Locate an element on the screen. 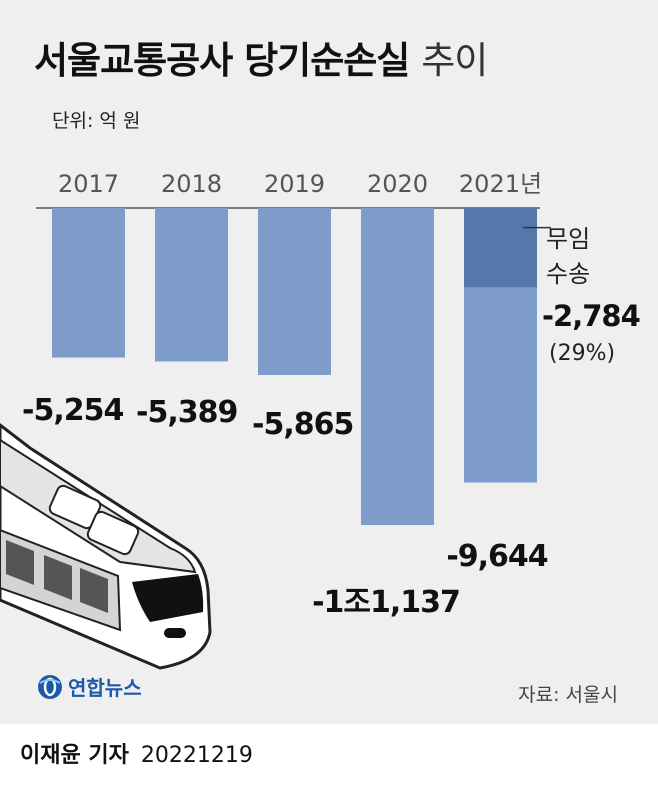 The width and height of the screenshot is (658, 786). data-label-3: -5,865 is located at coordinates (302, 424).